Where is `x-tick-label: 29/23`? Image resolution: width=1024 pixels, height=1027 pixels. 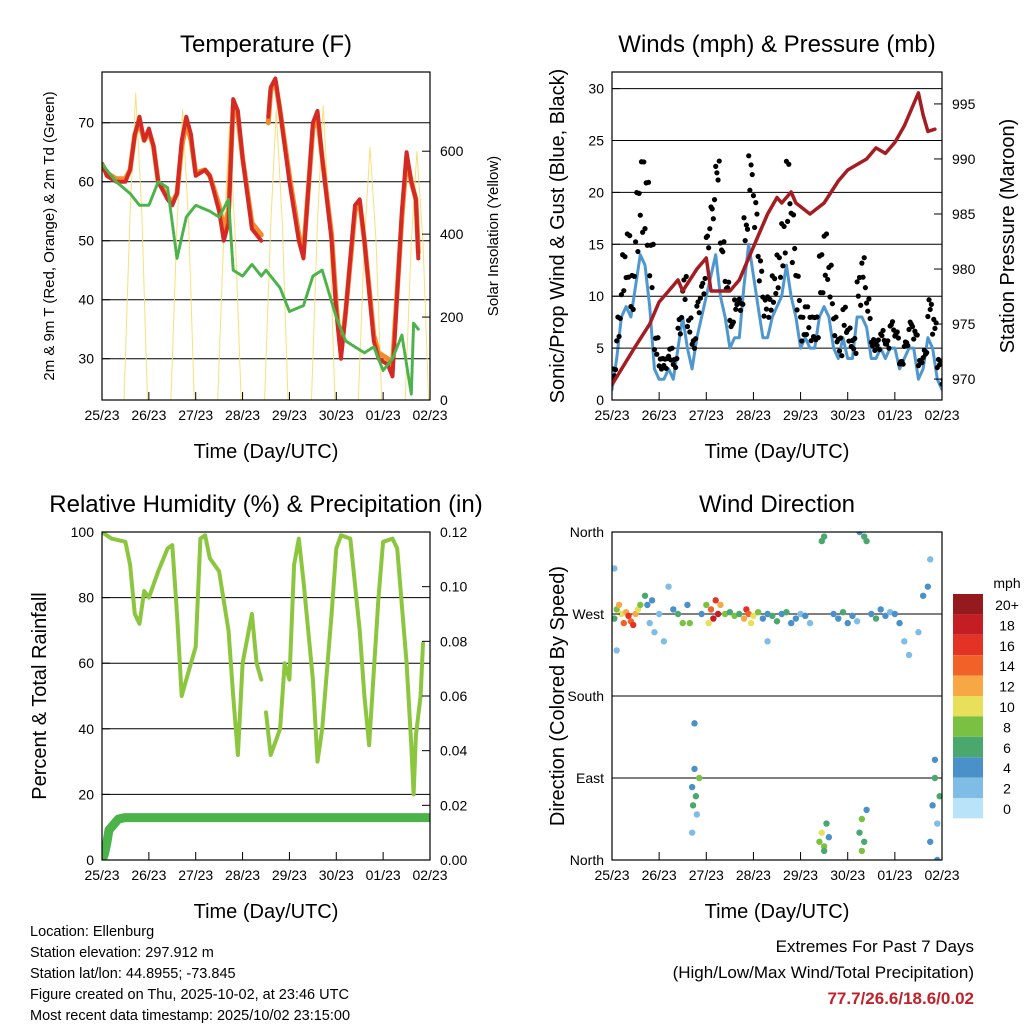
x-tick-label: 29/23 is located at coordinates (289, 415).